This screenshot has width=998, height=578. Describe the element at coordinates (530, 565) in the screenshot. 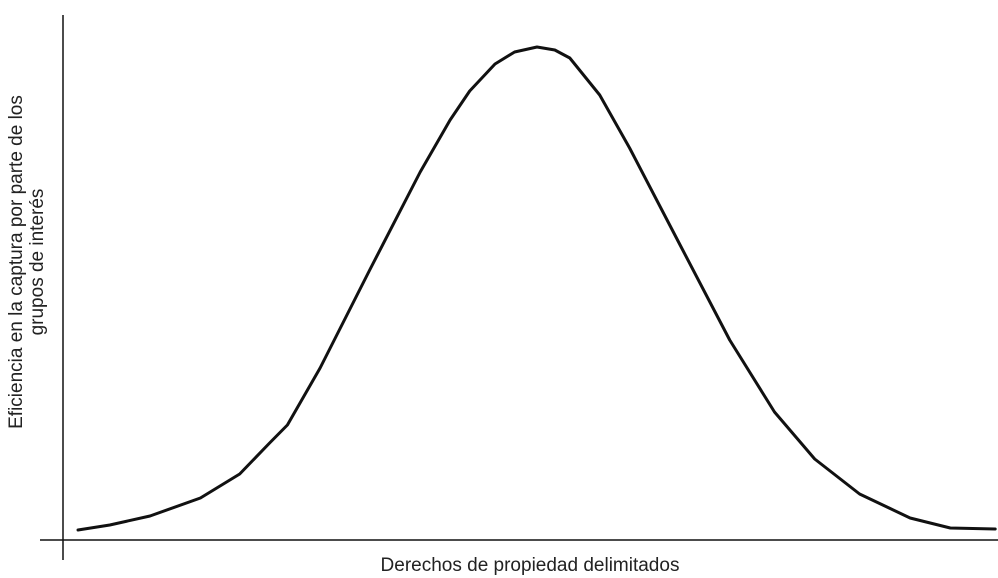

I see `x-axis-label: Derechos de propiedad delimitados` at that location.